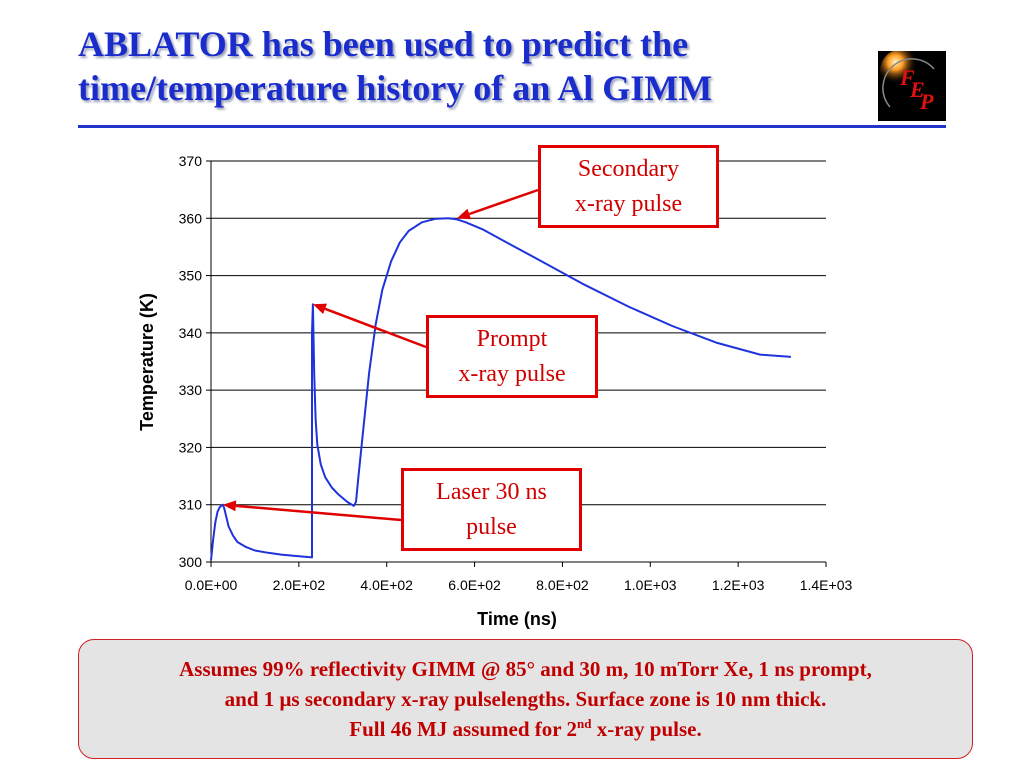  I want to click on x-tick-label: 0.0E+00, so click(211, 585).